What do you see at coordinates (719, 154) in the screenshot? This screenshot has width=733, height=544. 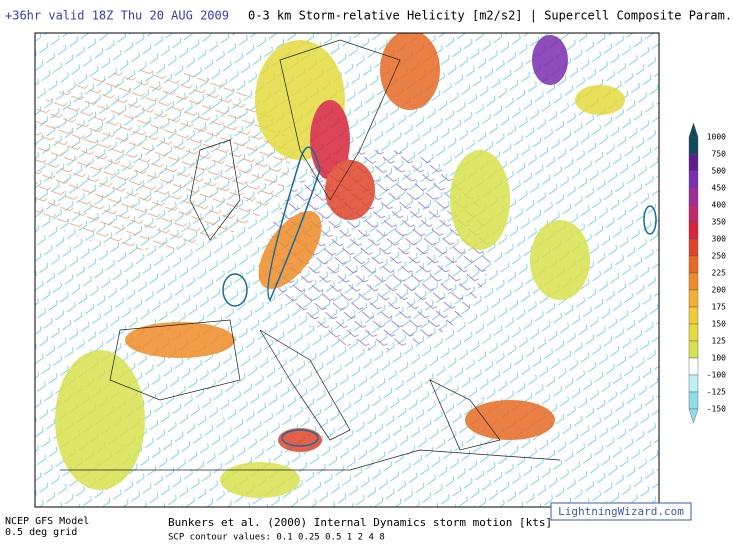 I see `colorbar-label: 750` at bounding box center [719, 154].